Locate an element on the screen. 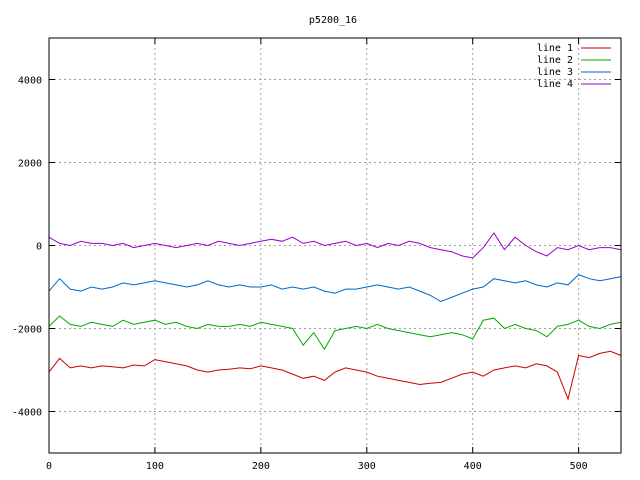 This screenshot has height=480, width=640. x-tick-label: 200 is located at coordinates (261, 466).